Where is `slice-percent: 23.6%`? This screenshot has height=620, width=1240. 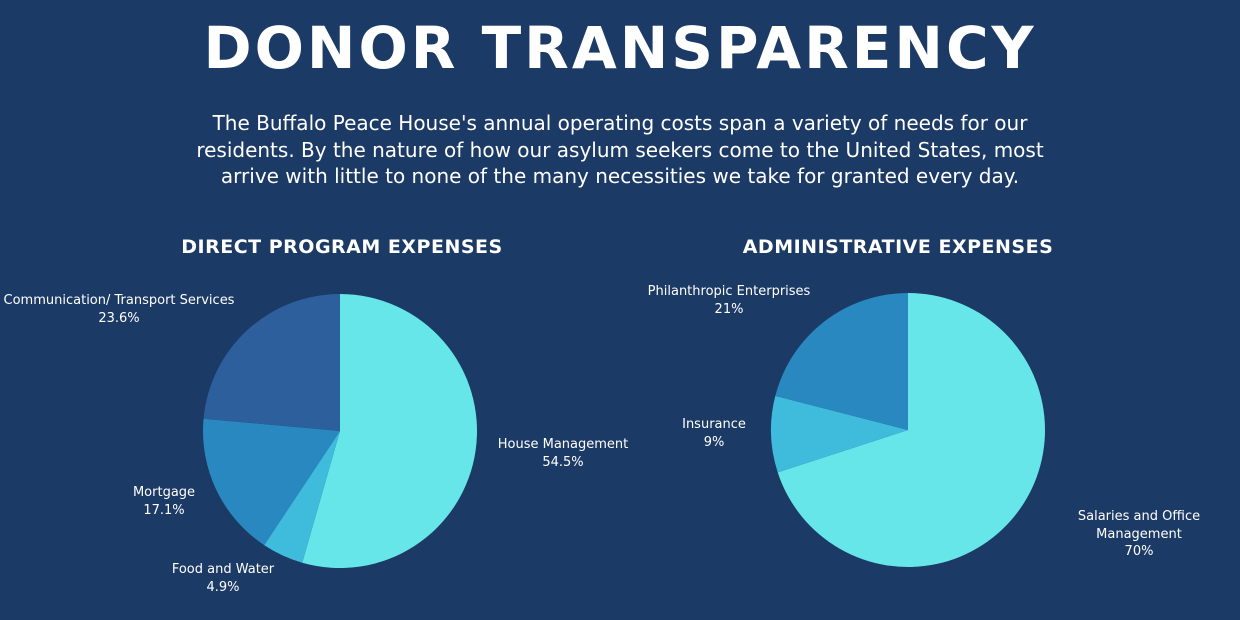
slice-percent: 23.6% is located at coordinates (119, 318).